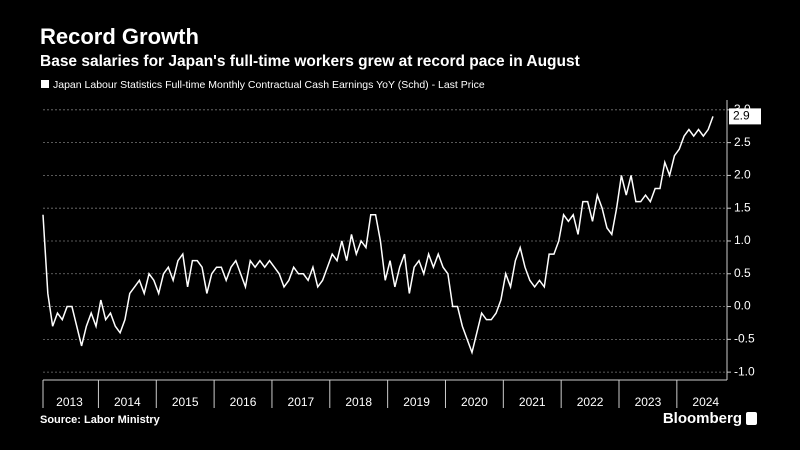 The height and width of the screenshot is (450, 800). What do you see at coordinates (648, 402) in the screenshot?
I see `x-tick-label: 2023` at bounding box center [648, 402].